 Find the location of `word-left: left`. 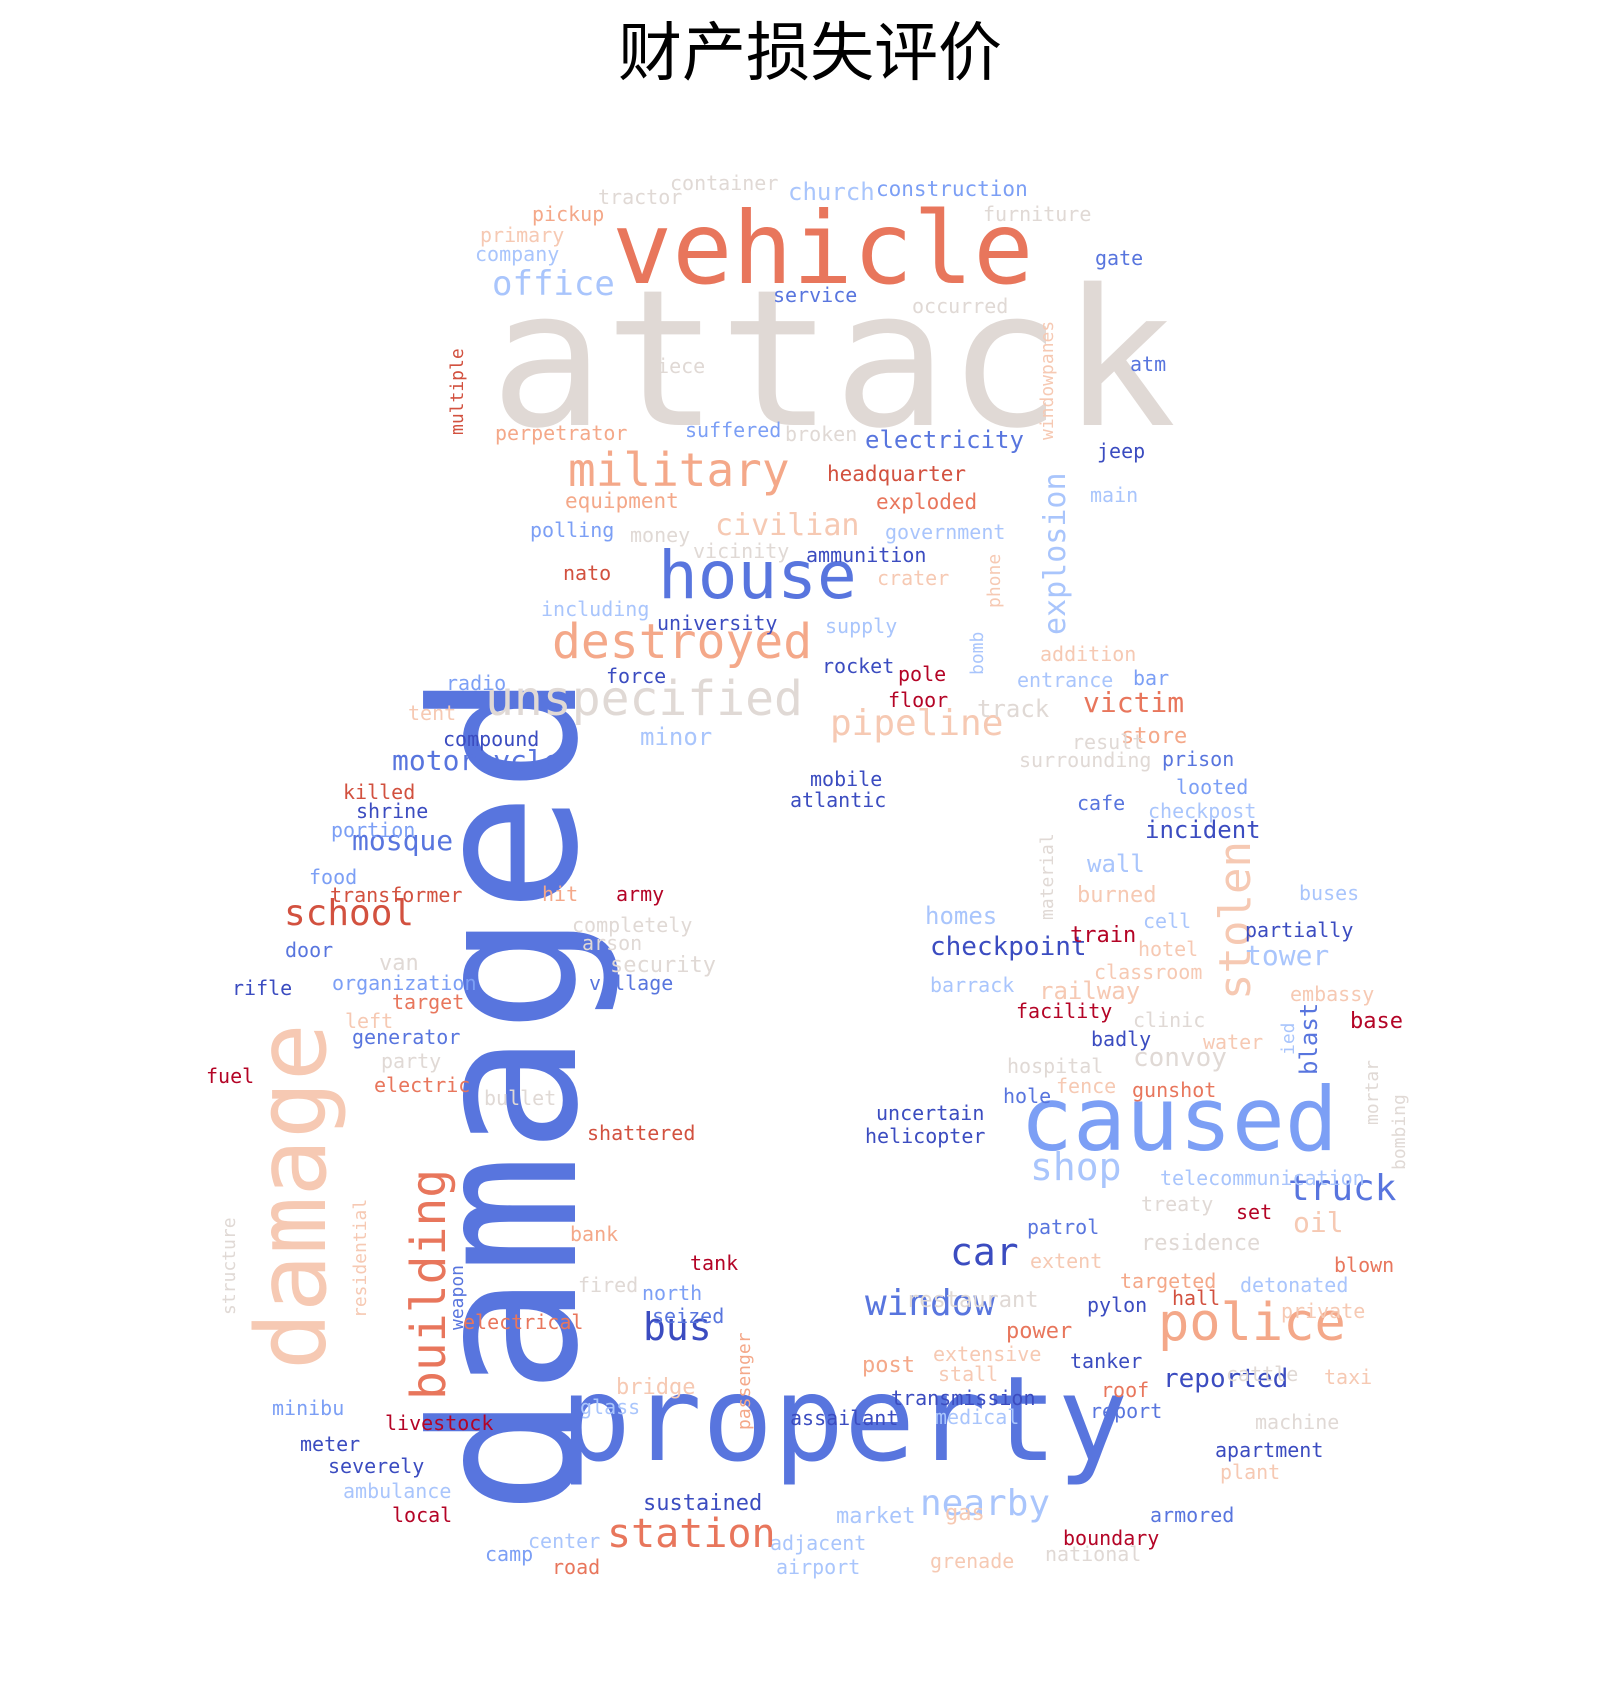

word-left: left is located at coordinates (369, 1021).